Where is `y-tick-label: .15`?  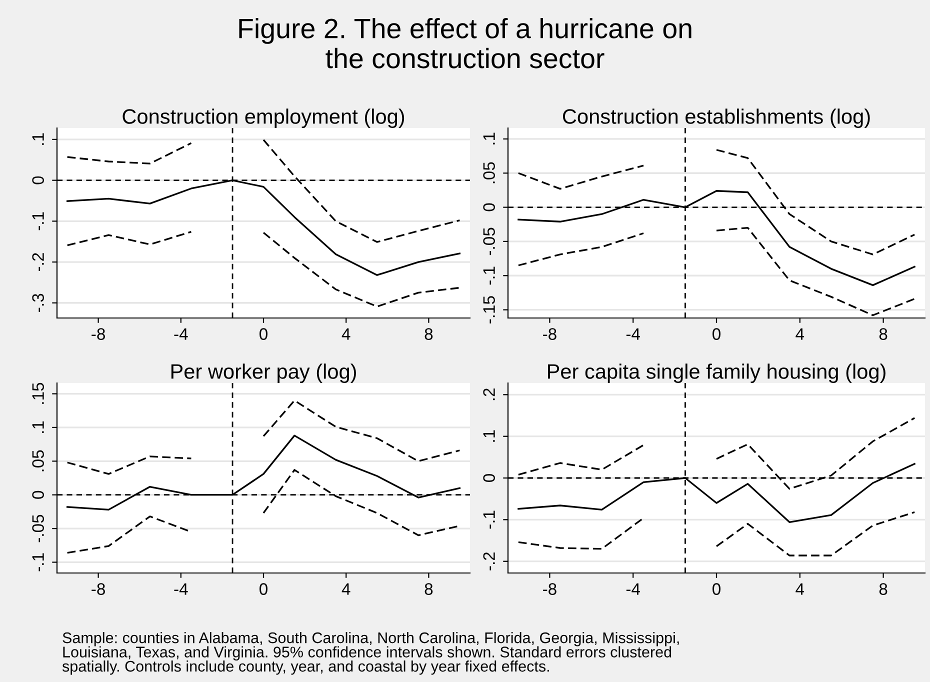 y-tick-label: .15 is located at coordinates (38, 393).